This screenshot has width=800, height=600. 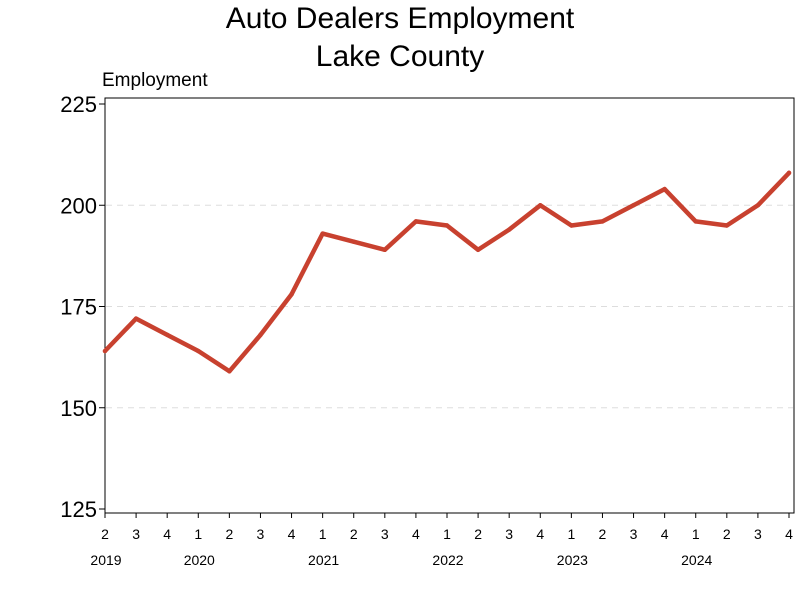 I want to click on chart-subtitle: Lake County, so click(x=400, y=56).